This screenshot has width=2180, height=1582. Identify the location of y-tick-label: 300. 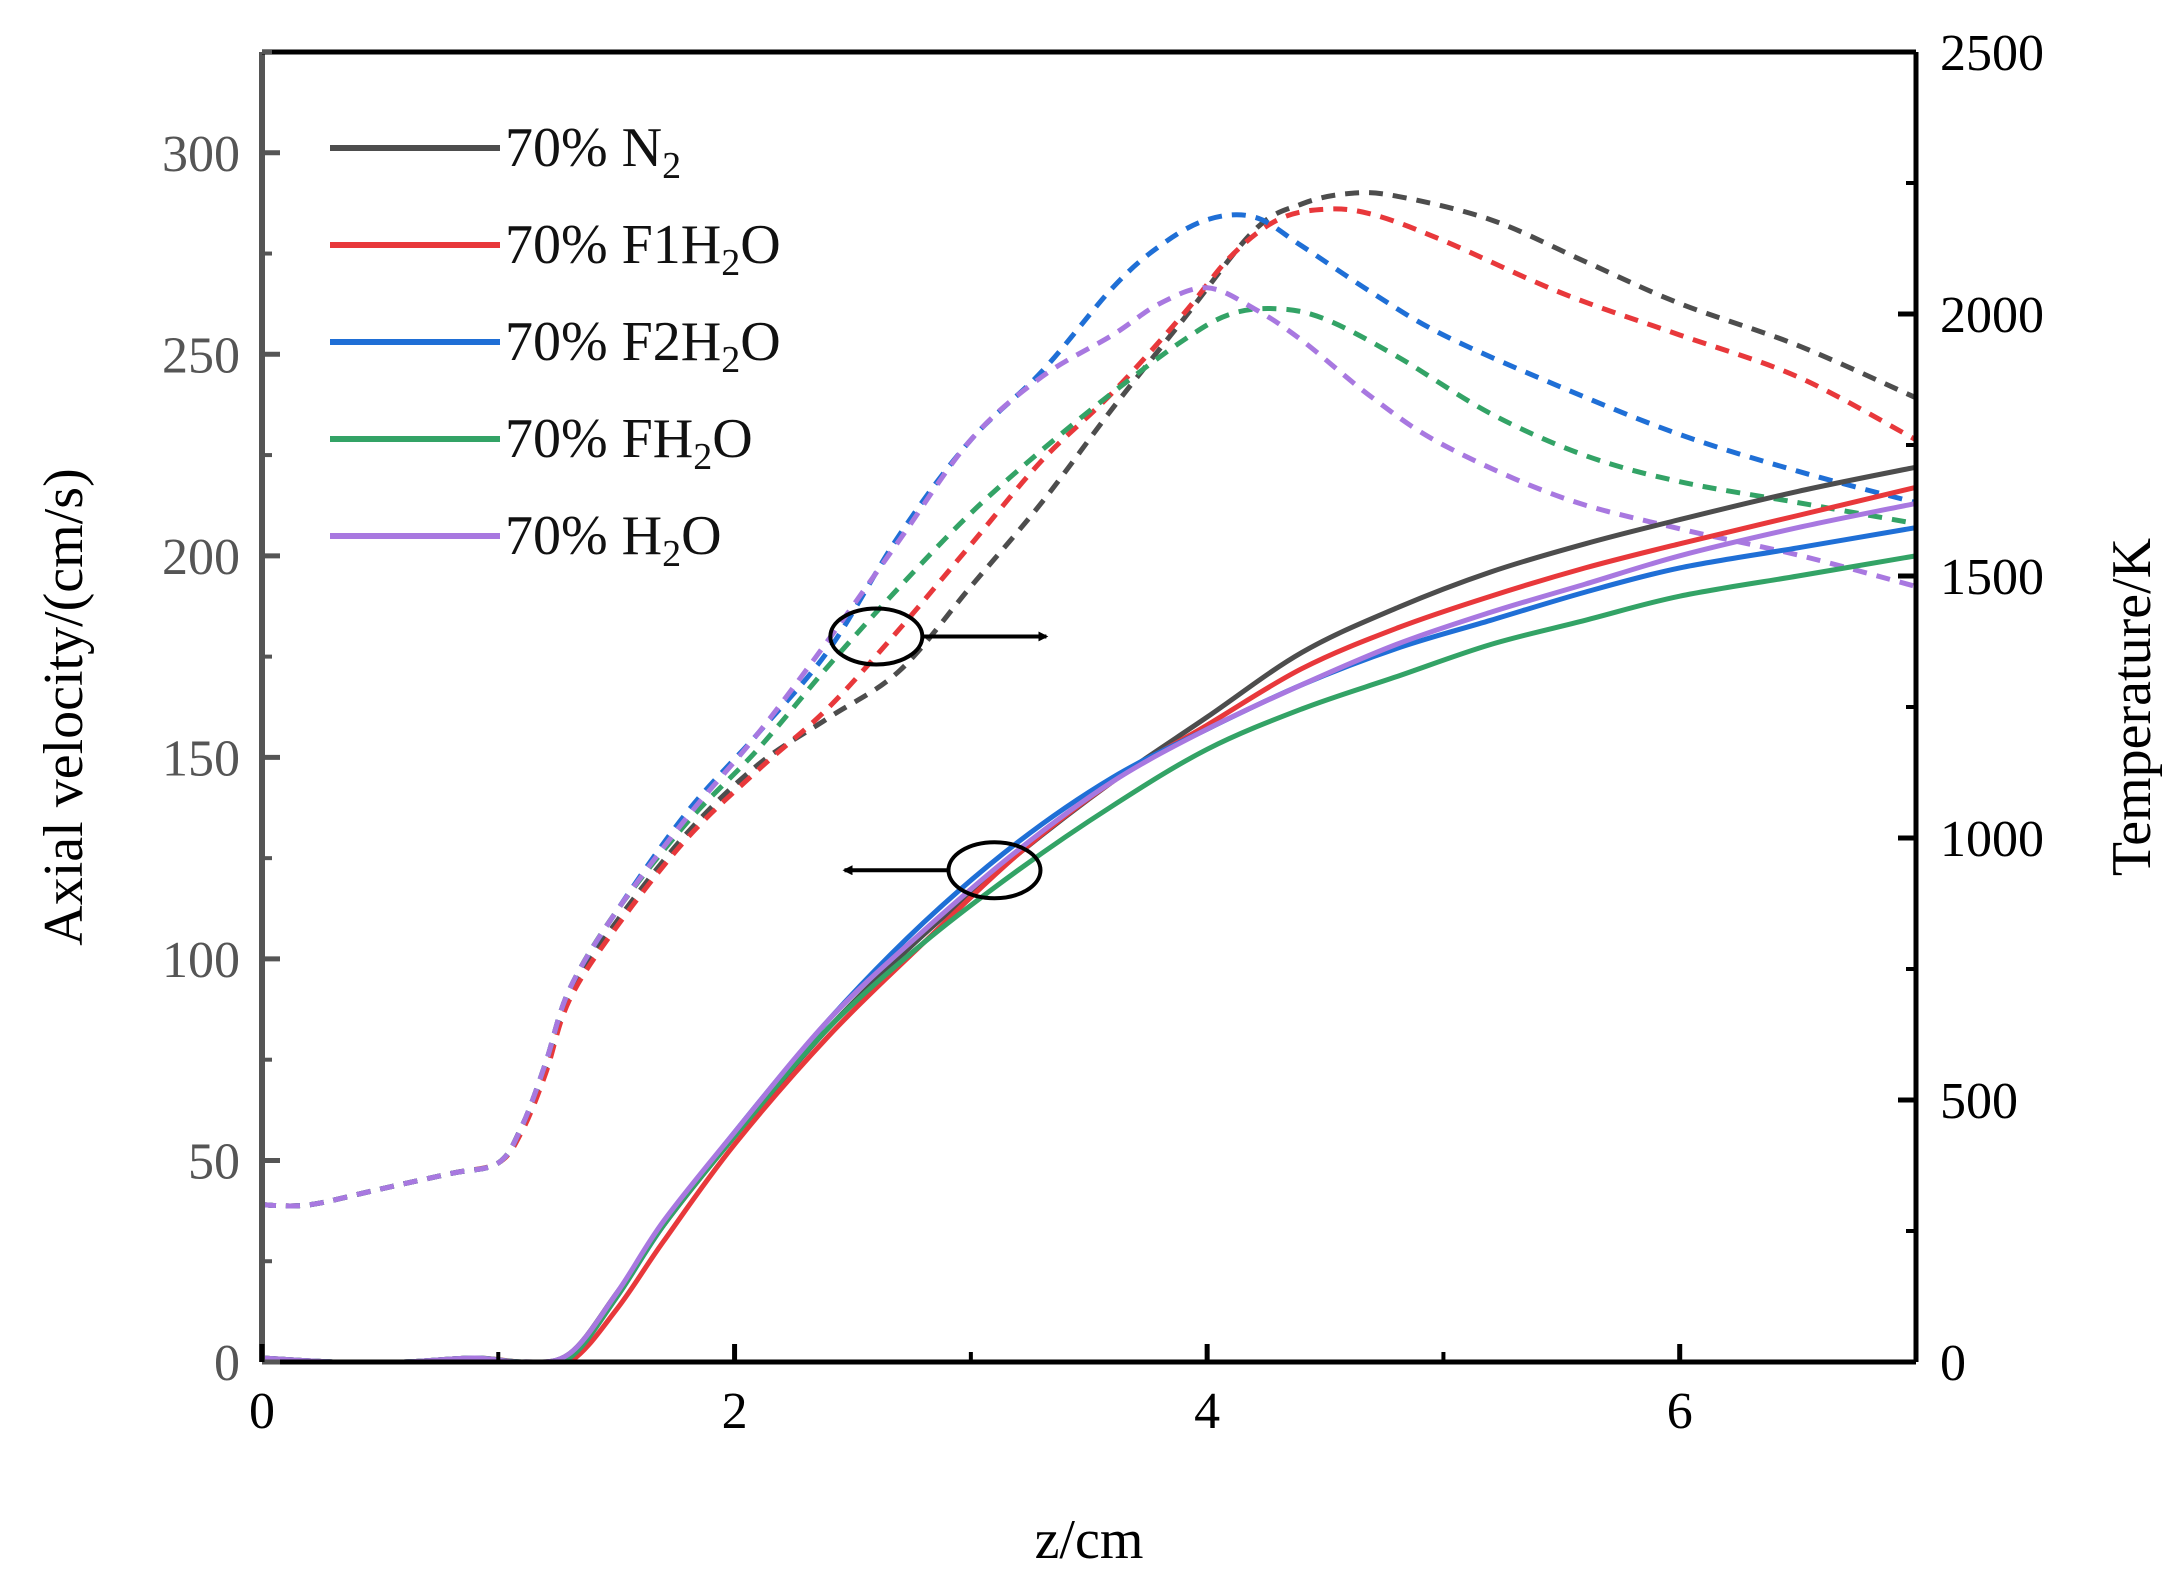
(201, 154).